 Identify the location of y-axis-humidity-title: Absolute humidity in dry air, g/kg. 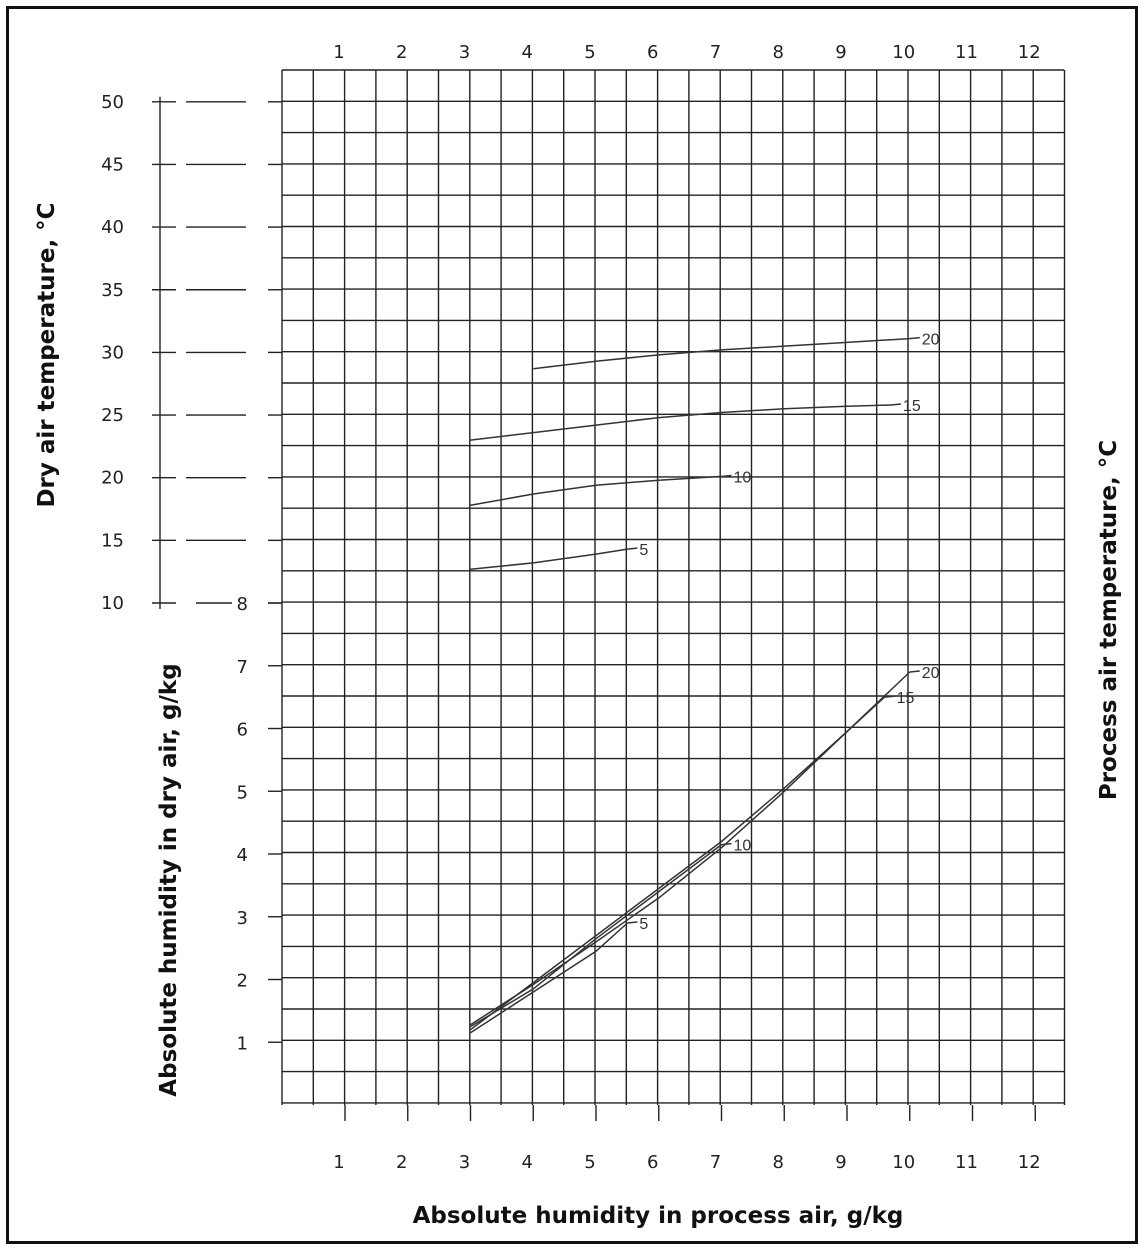
(169, 879).